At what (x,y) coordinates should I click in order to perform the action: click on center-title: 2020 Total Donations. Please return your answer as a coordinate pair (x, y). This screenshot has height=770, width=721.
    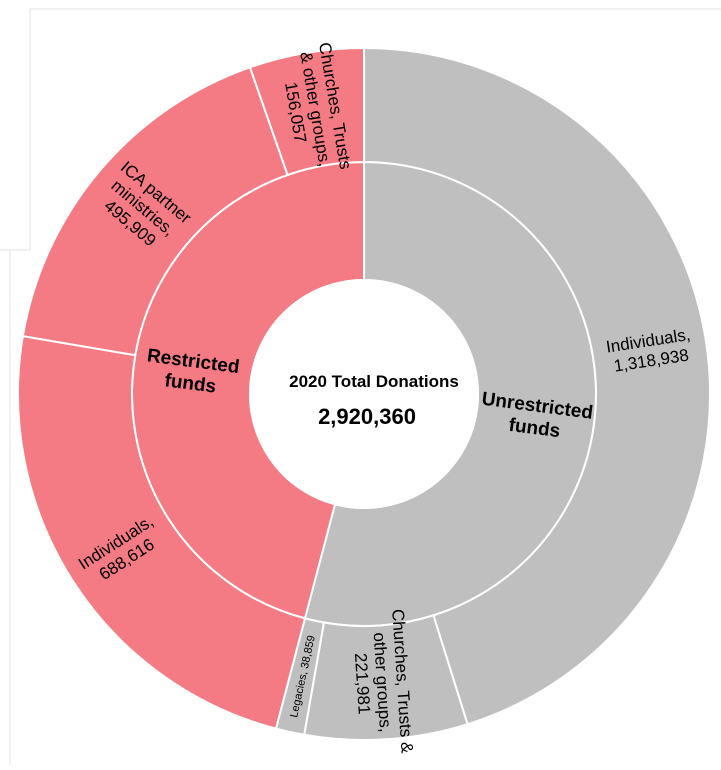
    Looking at the image, I should click on (374, 381).